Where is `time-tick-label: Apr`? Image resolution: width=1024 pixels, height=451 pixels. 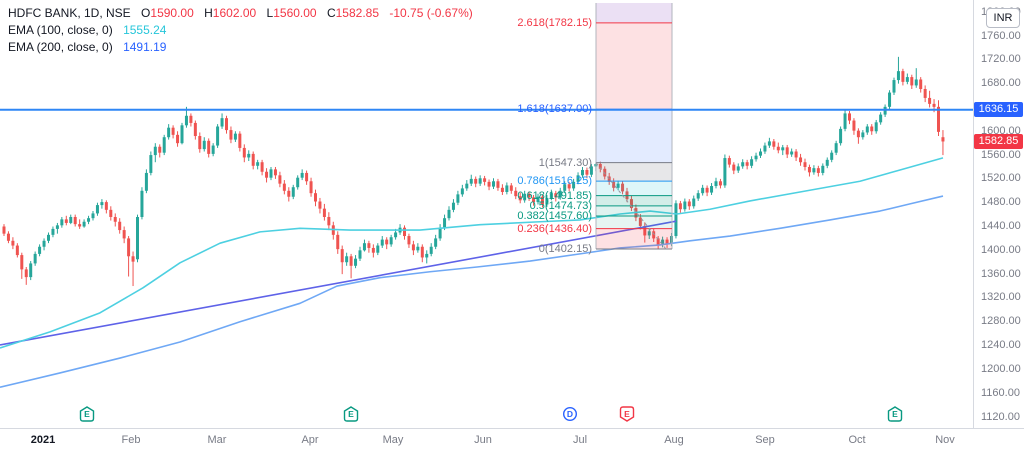 time-tick-label: Apr is located at coordinates (310, 440).